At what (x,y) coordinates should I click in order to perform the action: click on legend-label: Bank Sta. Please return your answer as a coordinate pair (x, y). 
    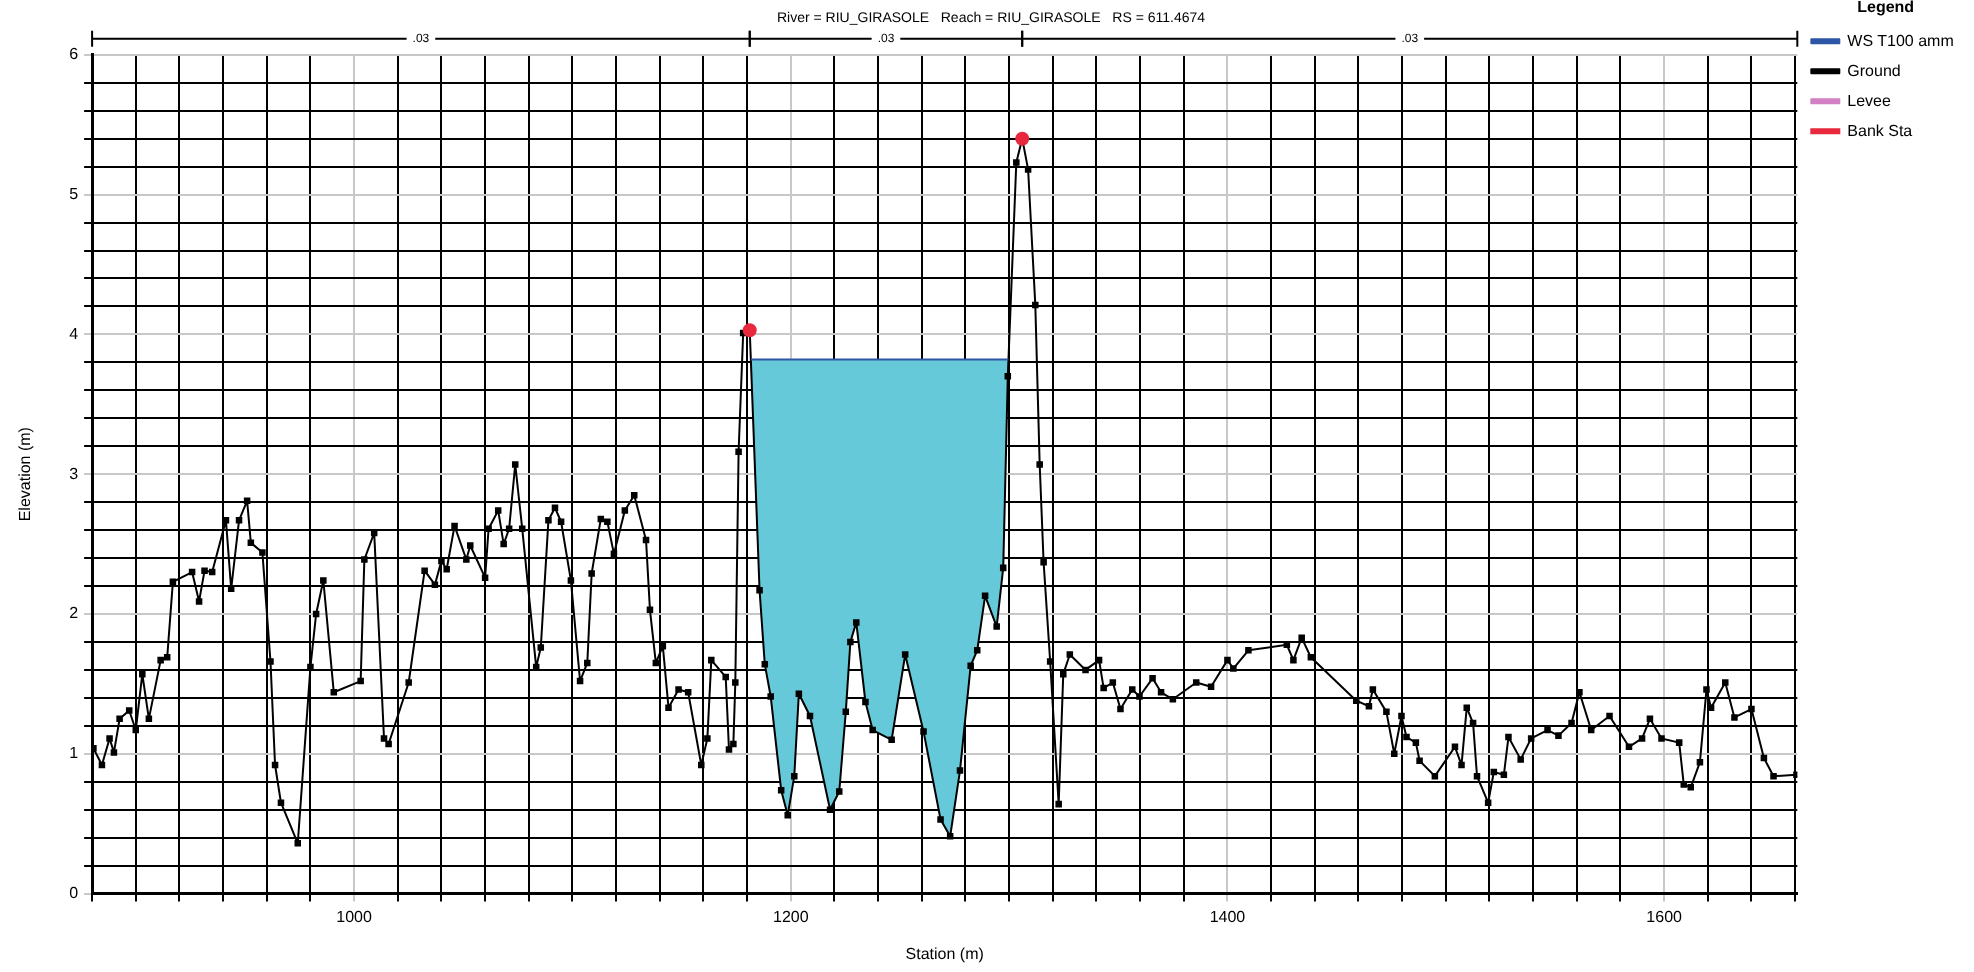
    Looking at the image, I should click on (1880, 130).